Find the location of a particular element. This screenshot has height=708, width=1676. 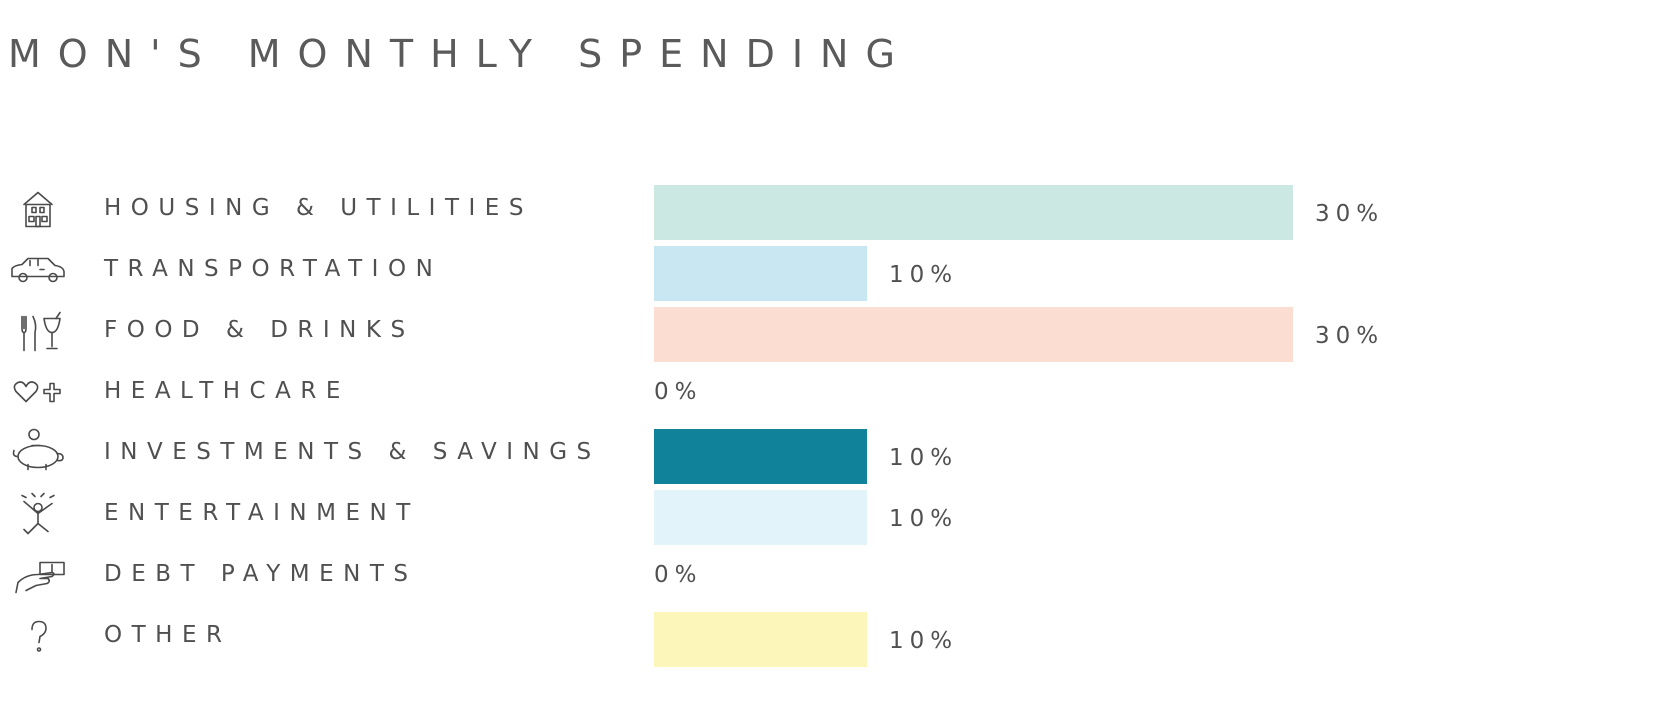

category-label: ENTERTAINMENT is located at coordinates (262, 513).